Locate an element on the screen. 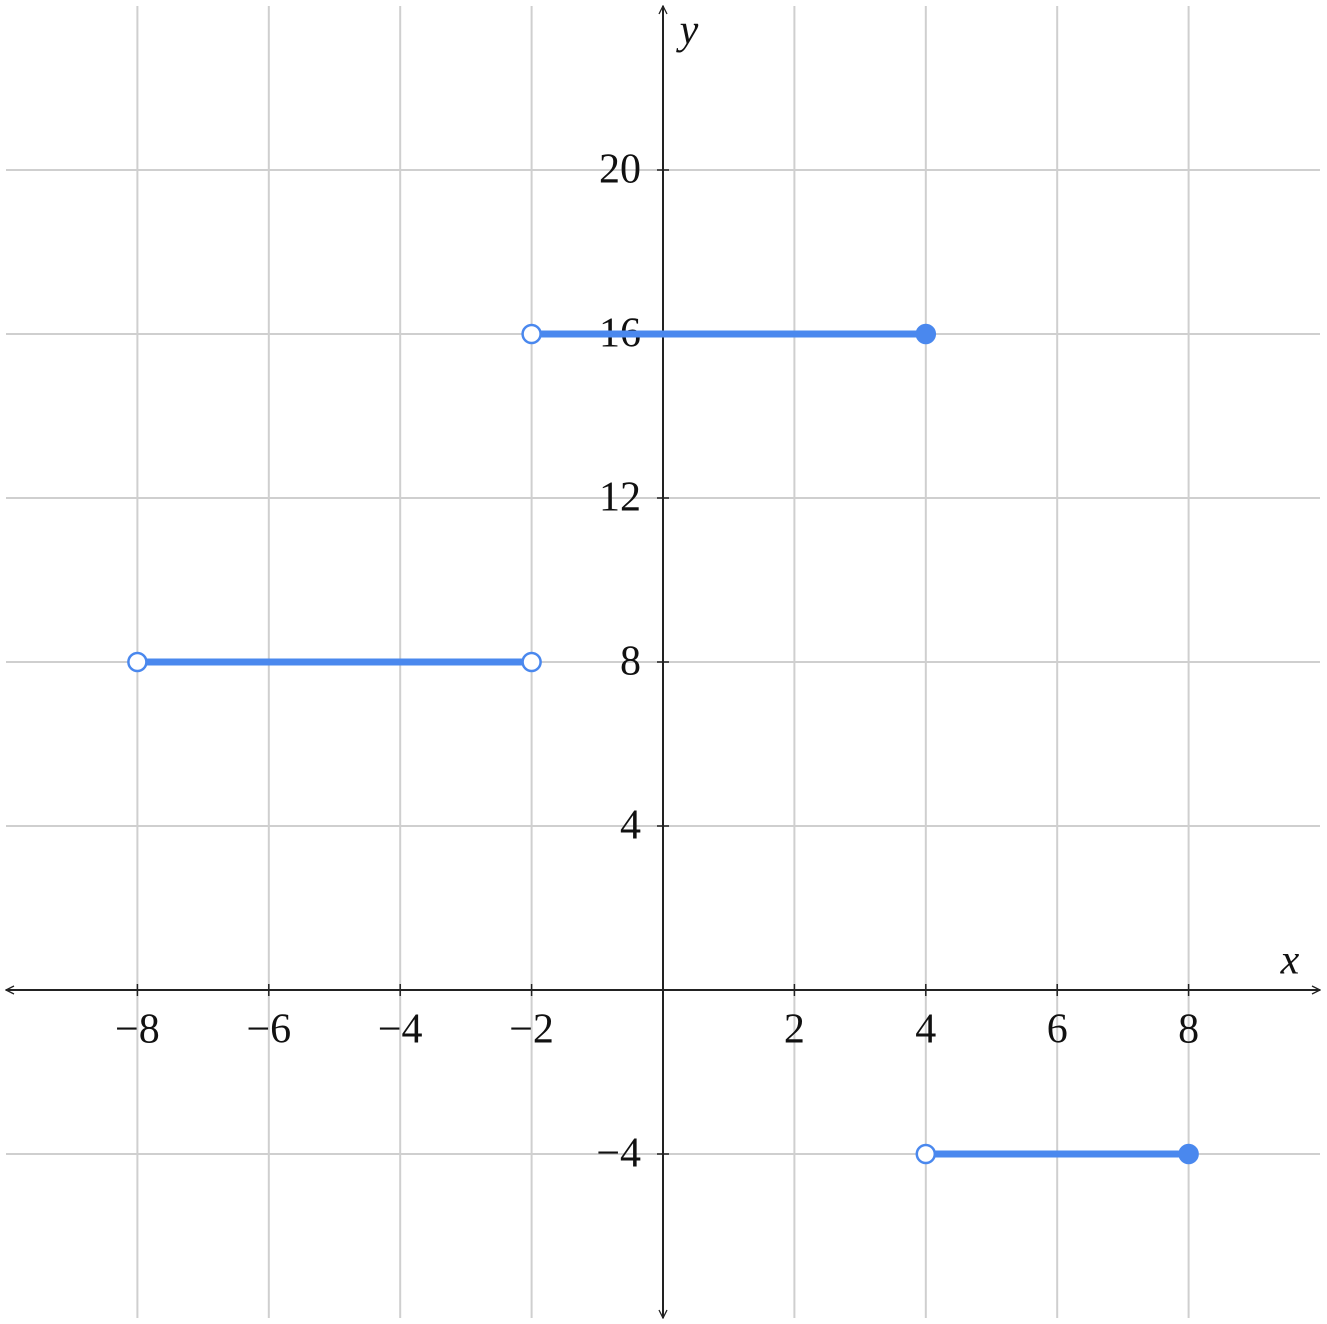 The width and height of the screenshot is (1327, 1324). y-tick-label: 4 is located at coordinates (630, 826).